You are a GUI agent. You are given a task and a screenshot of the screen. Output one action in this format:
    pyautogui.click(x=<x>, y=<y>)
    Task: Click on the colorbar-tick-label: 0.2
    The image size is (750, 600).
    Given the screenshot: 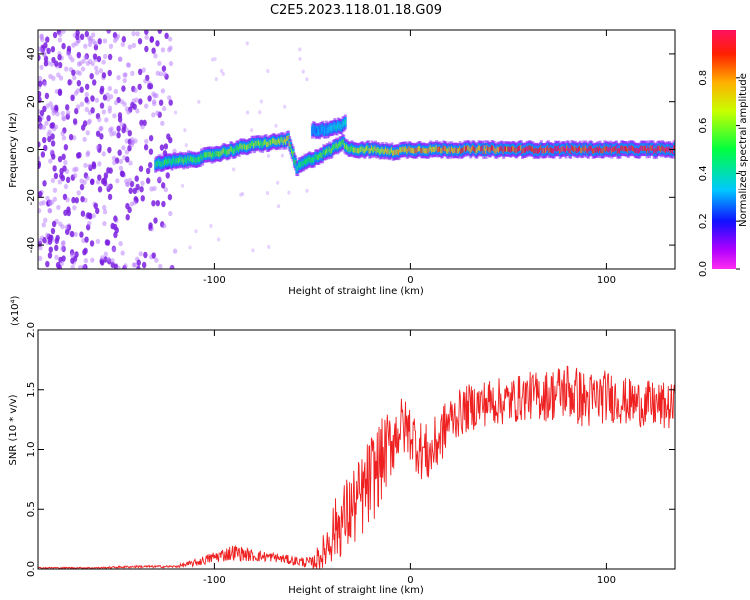 What is the action you would take?
    pyautogui.click(x=703, y=221)
    